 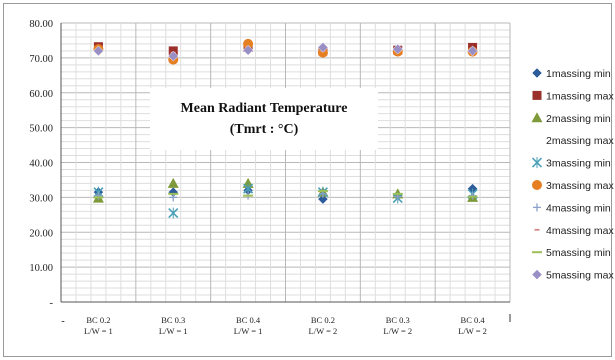 I want to click on legend-label: 1massing max, so click(x=580, y=96).